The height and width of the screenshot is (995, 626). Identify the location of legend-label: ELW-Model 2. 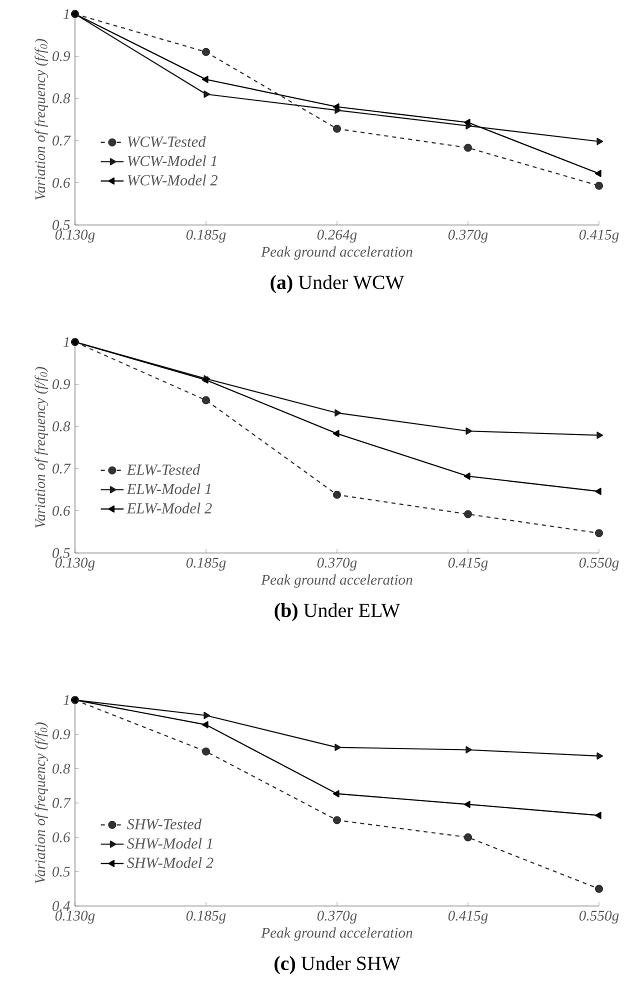
(169, 508).